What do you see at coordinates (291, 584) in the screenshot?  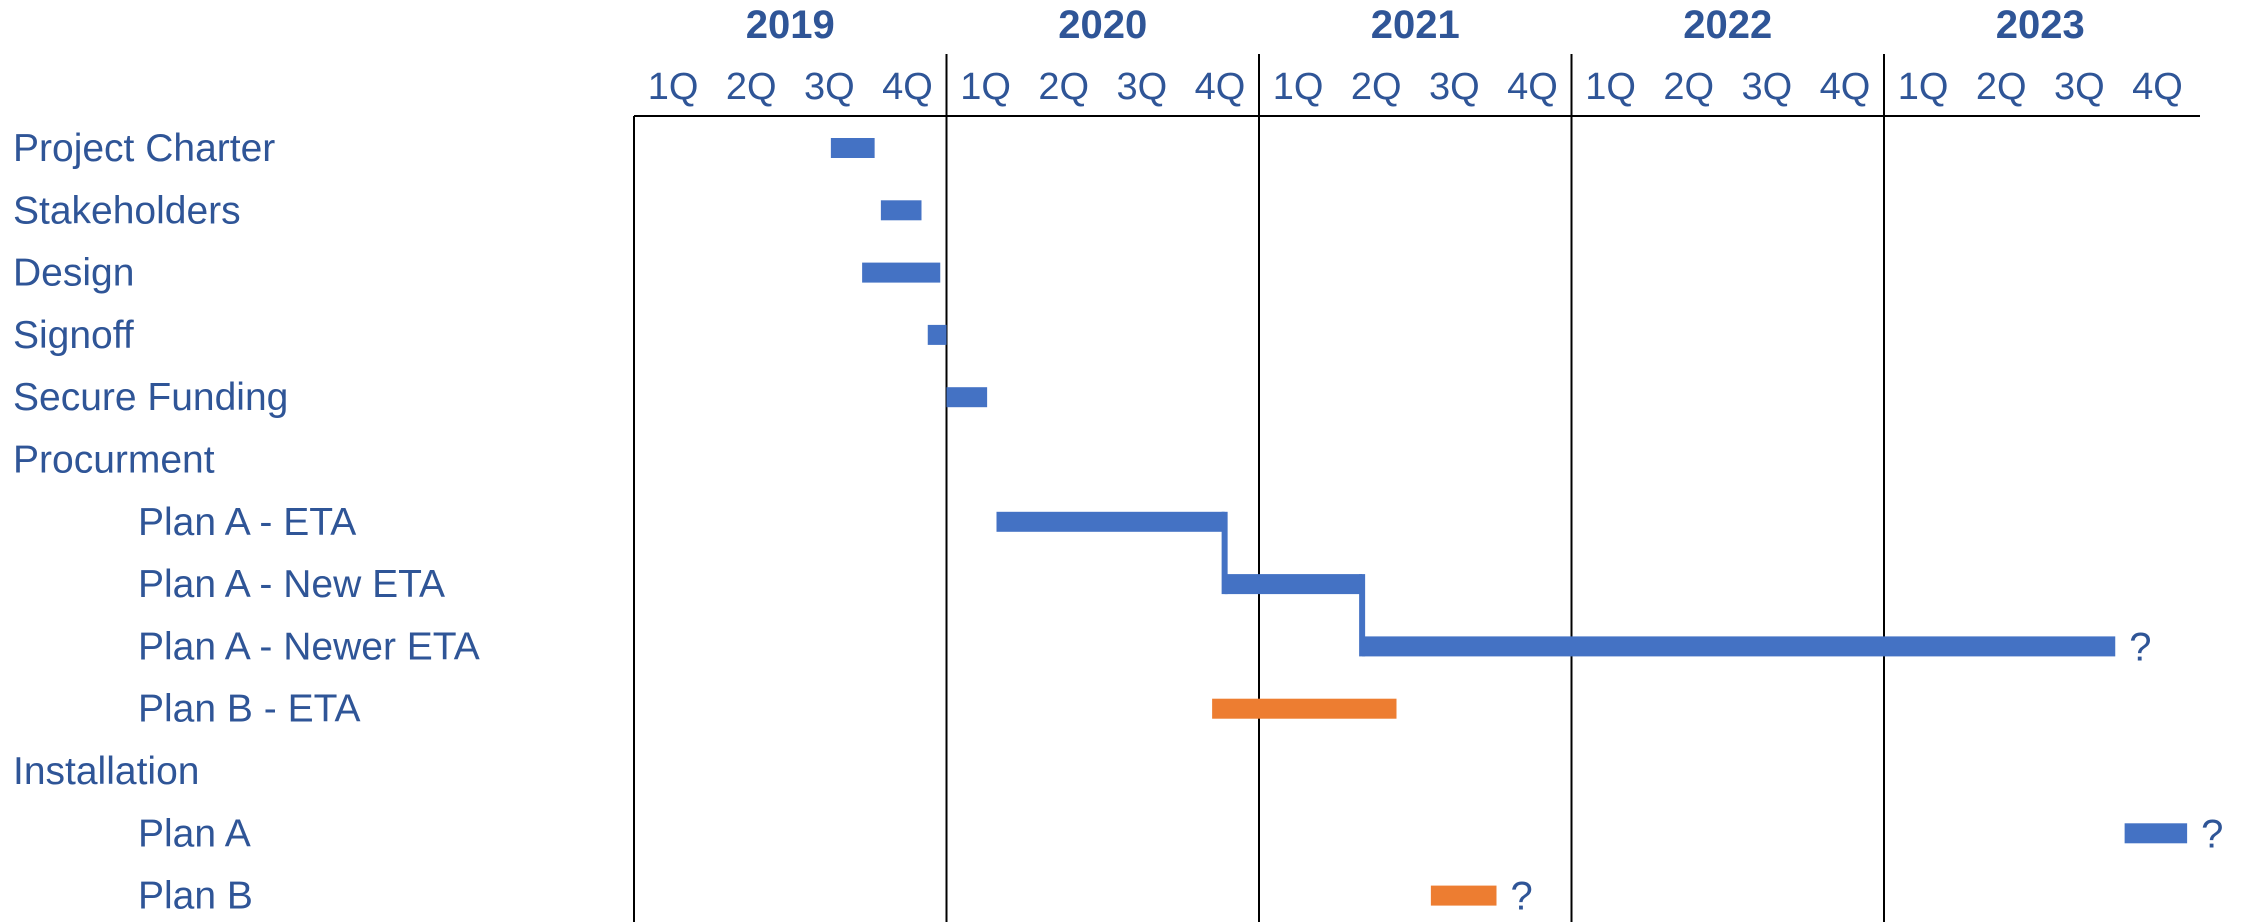 I see `task-label: Plan A - New ETA` at bounding box center [291, 584].